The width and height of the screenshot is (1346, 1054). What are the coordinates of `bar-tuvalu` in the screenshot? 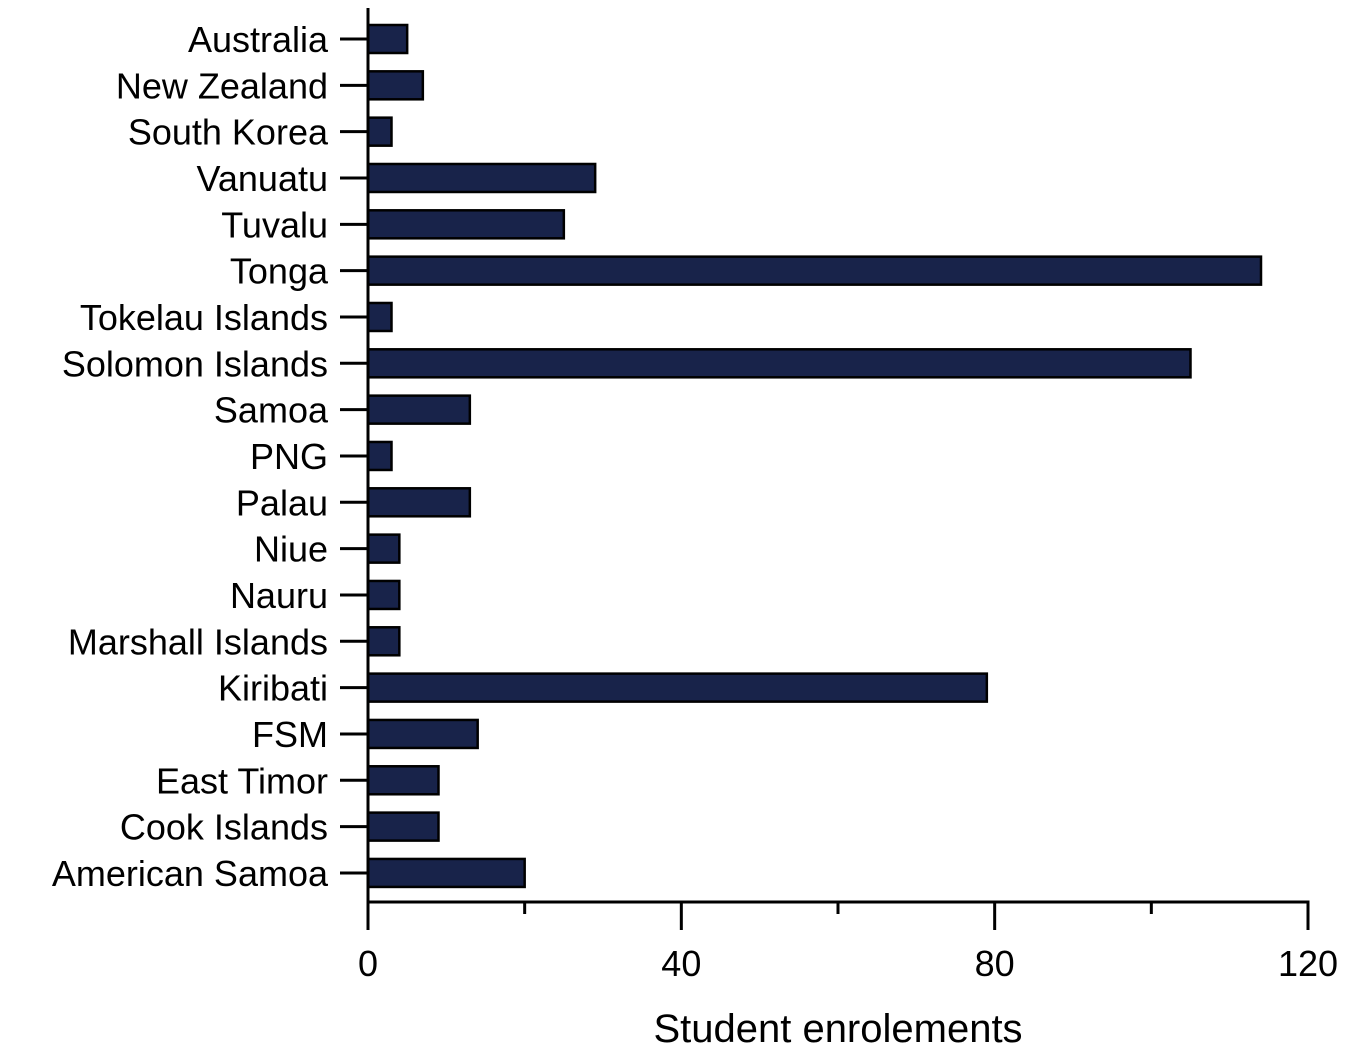 It's located at (466, 224).